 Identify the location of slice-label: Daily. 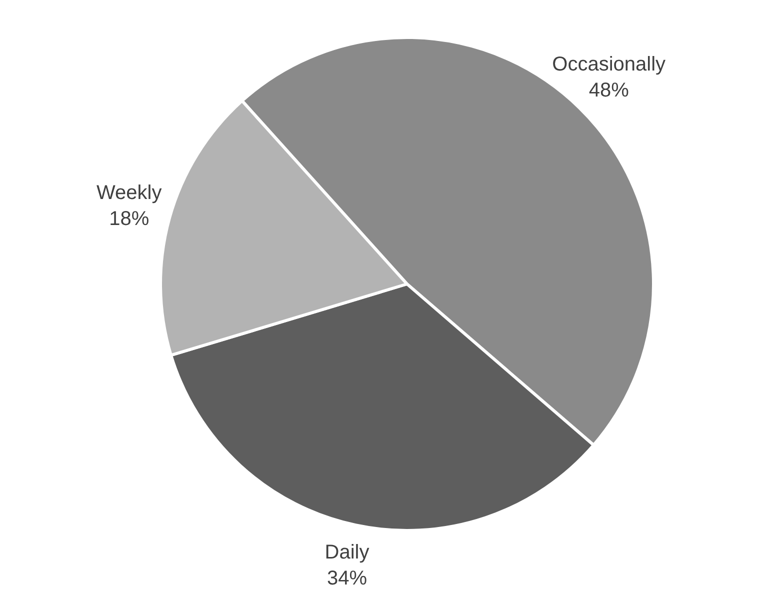
(347, 553).